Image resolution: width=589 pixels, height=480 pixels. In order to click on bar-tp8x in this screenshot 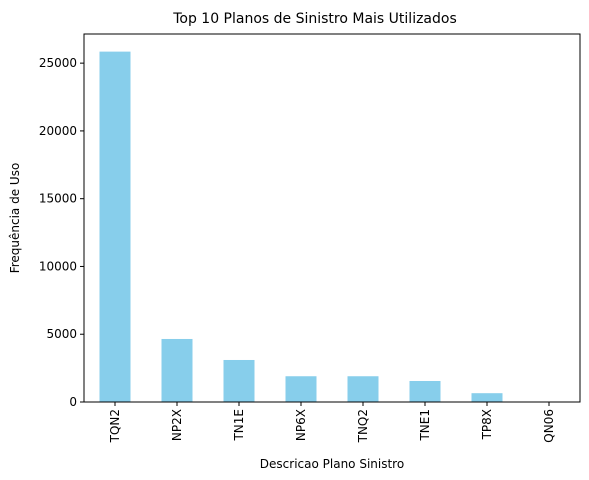, I will do `click(487, 397)`.